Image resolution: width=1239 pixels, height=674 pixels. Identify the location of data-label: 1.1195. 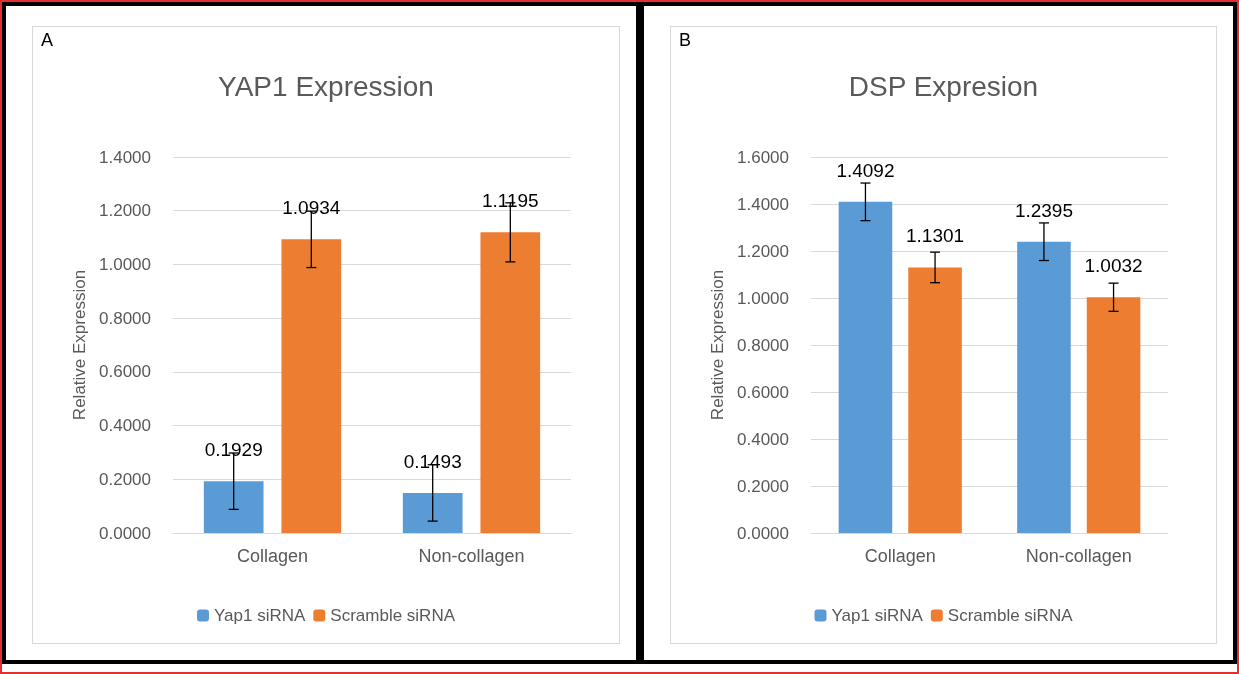
(510, 201).